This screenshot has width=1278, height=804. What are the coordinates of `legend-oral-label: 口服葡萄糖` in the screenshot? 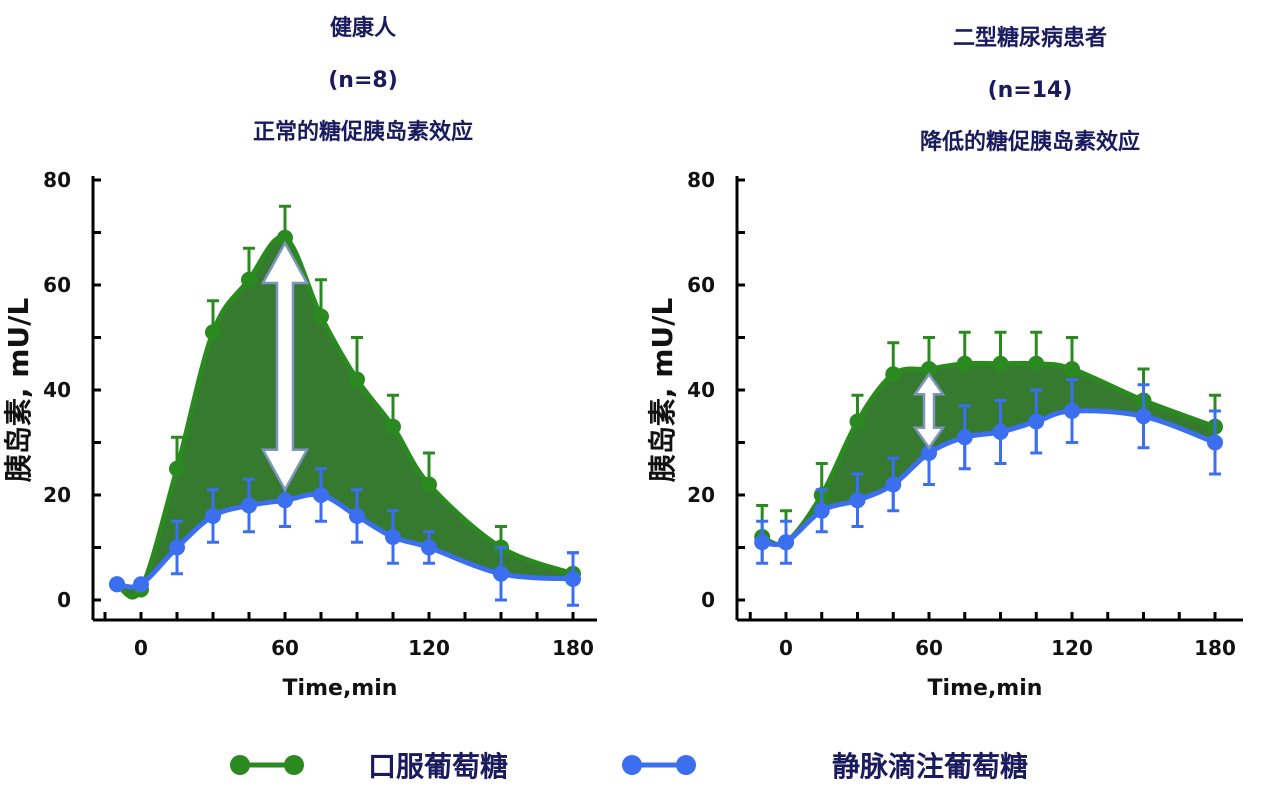 It's located at (438, 766).